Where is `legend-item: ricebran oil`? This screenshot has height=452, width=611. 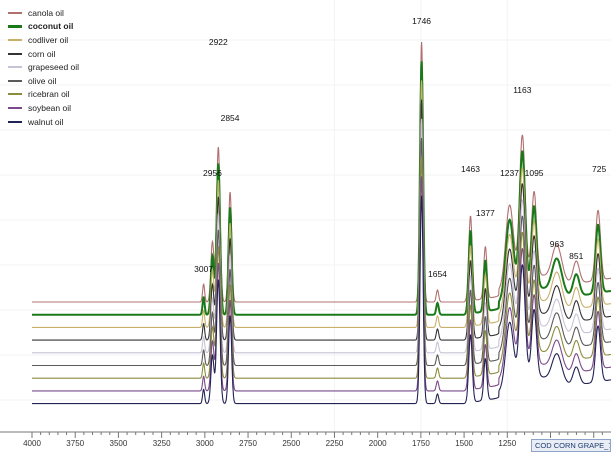 legend-item: ricebran oil is located at coordinates (43, 95).